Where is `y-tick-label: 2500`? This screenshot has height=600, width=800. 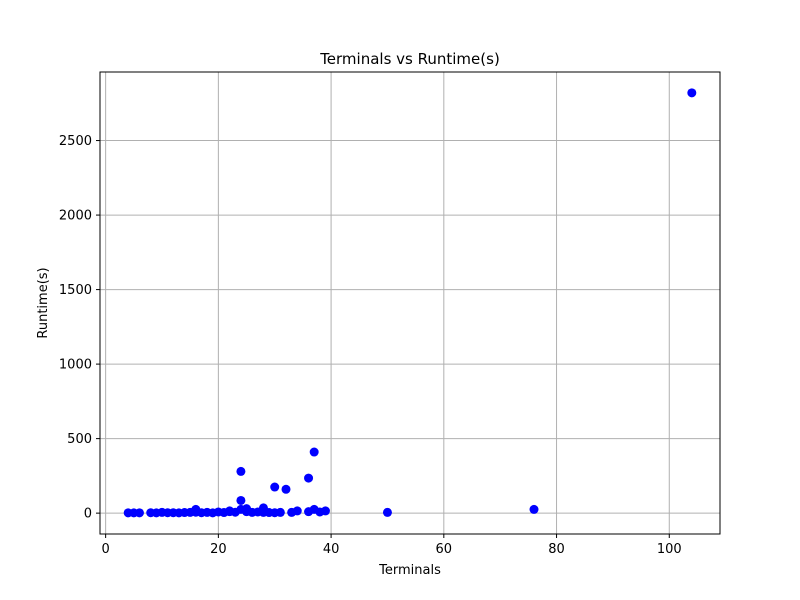
y-tick-label: 2500 is located at coordinates (75, 141).